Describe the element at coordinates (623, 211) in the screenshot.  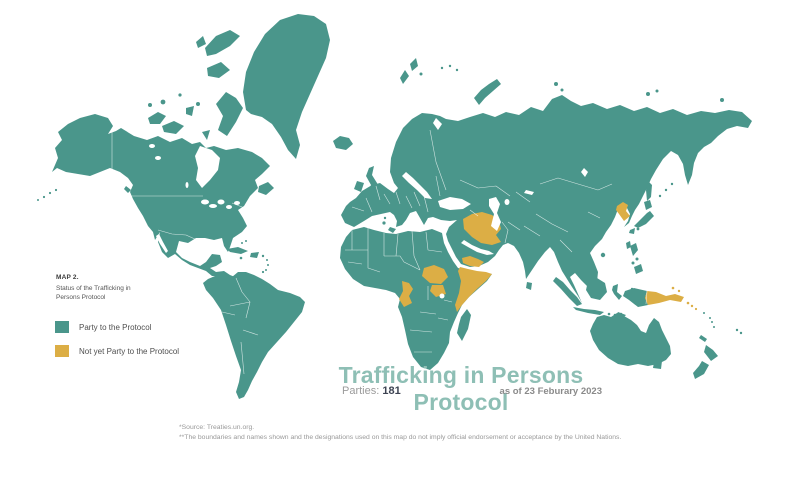
I see `country-north-korea` at that location.